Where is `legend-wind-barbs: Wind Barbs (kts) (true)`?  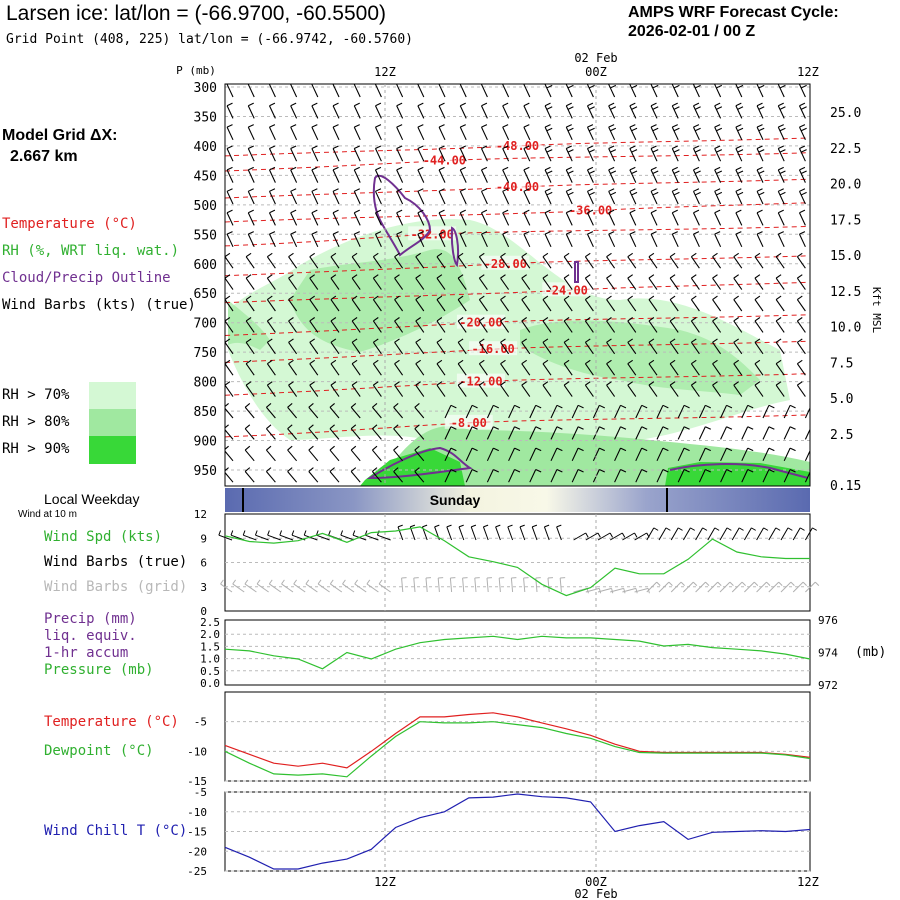 legend-wind-barbs: Wind Barbs (kts) (true) is located at coordinates (99, 305).